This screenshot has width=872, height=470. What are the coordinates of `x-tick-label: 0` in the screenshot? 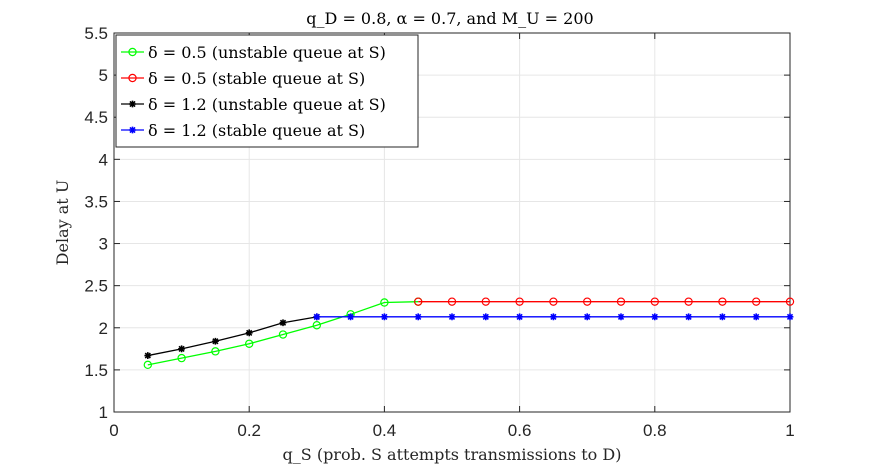 It's located at (113, 430).